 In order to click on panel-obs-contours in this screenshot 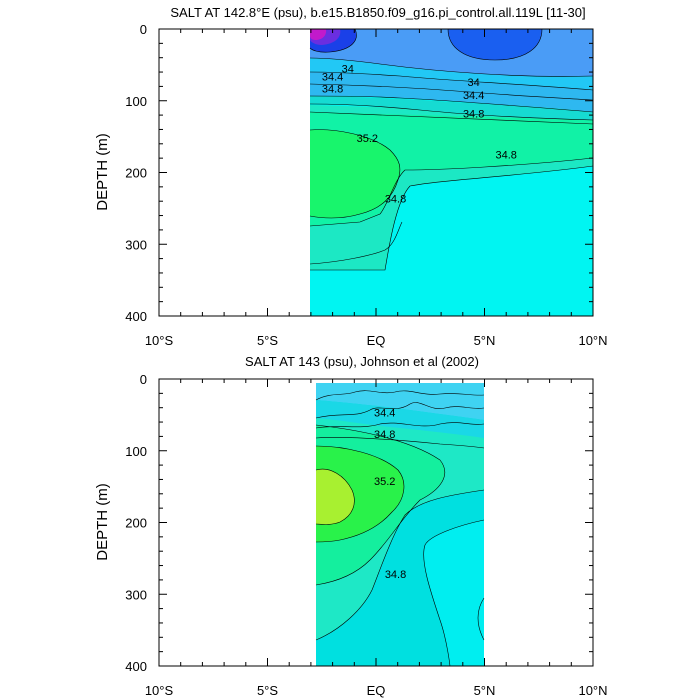, I will do `click(400, 528)`.